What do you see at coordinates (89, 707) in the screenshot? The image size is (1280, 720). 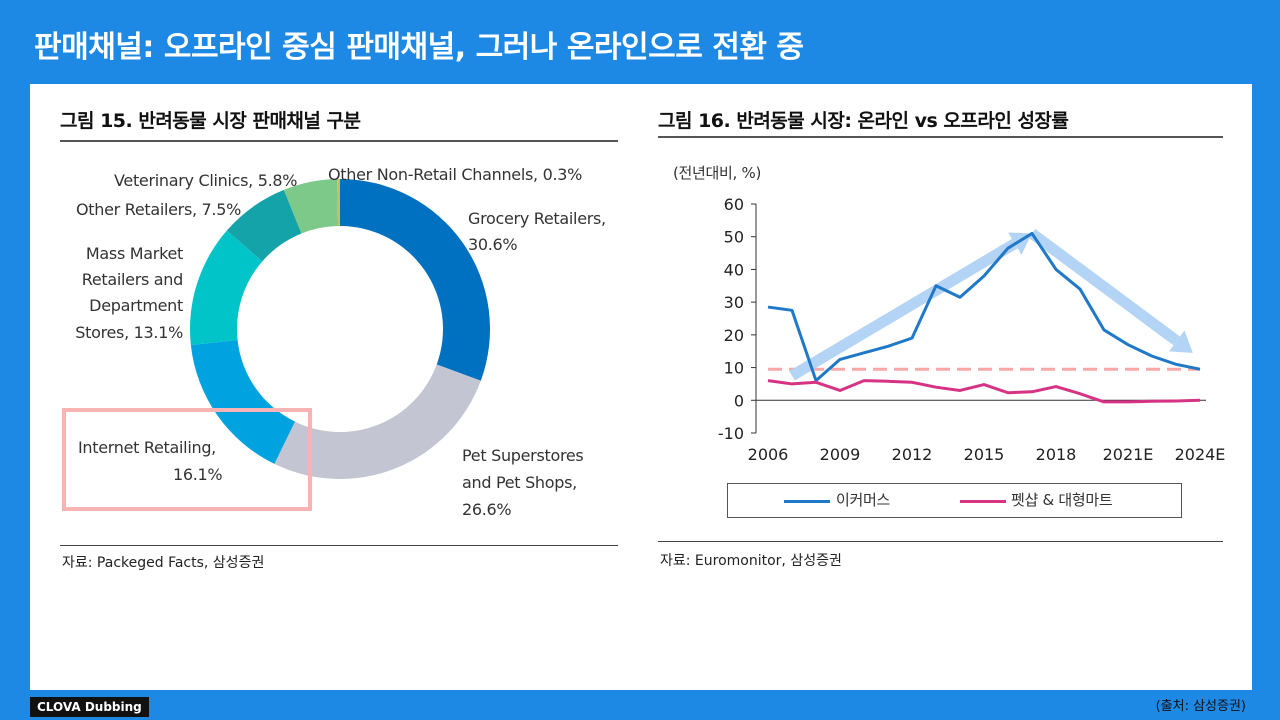 I see `clova-dubbing-logo: CLOVA Dubbing` at bounding box center [89, 707].